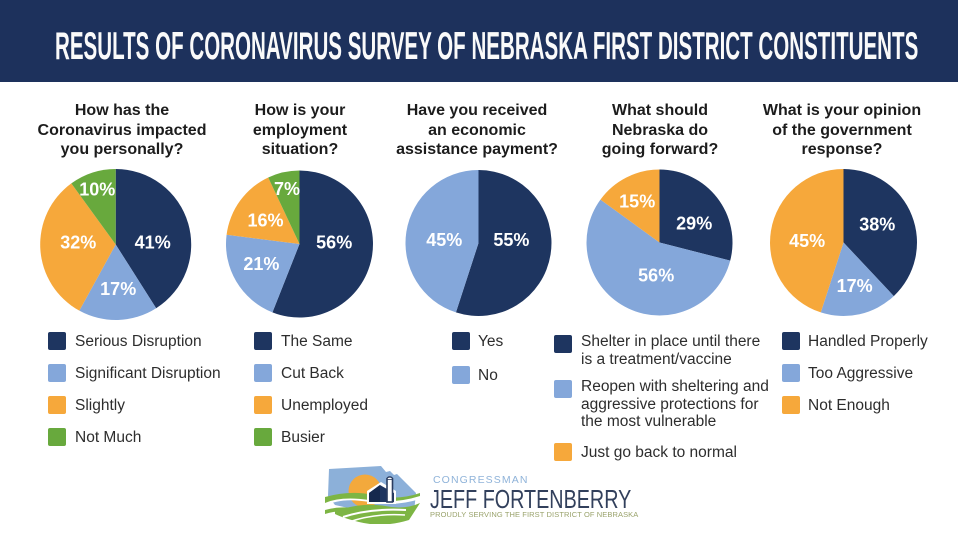  What do you see at coordinates (265, 221) in the screenshot?
I see `svg-text: 16%` at bounding box center [265, 221].